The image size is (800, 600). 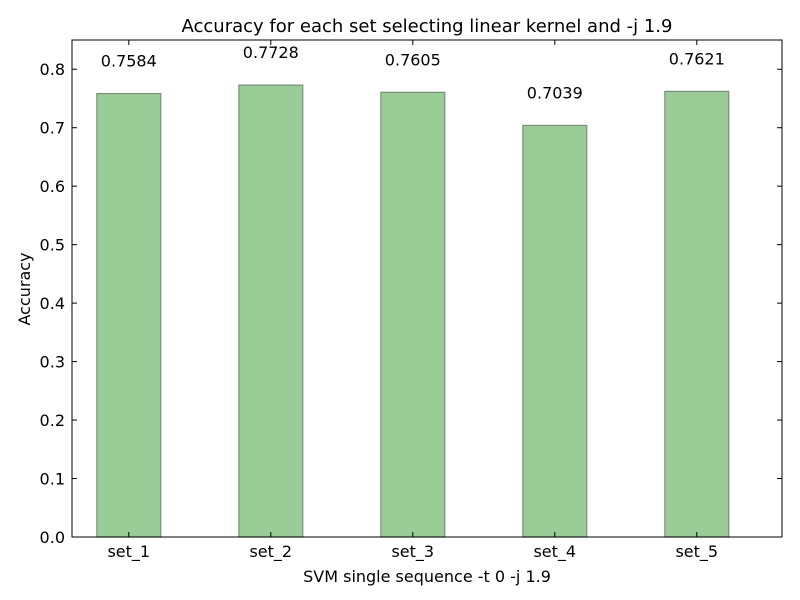 What do you see at coordinates (52, 537) in the screenshot?
I see `y-tick-label: 0.0` at bounding box center [52, 537].